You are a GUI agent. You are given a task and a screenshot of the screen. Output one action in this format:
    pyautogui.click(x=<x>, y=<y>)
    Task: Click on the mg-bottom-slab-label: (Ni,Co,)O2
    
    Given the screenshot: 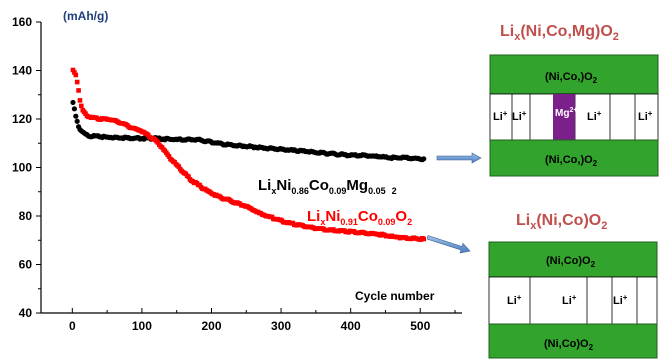 What is the action you would take?
    pyautogui.click(x=571, y=161)
    